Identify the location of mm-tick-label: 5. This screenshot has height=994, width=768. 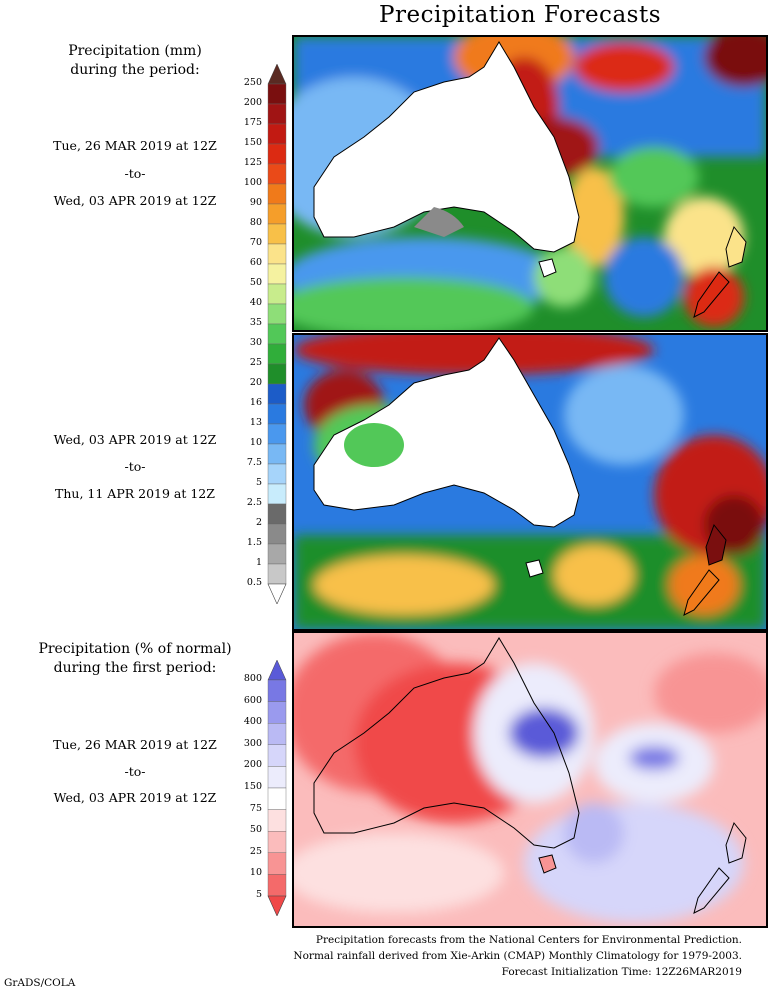
(258, 482).